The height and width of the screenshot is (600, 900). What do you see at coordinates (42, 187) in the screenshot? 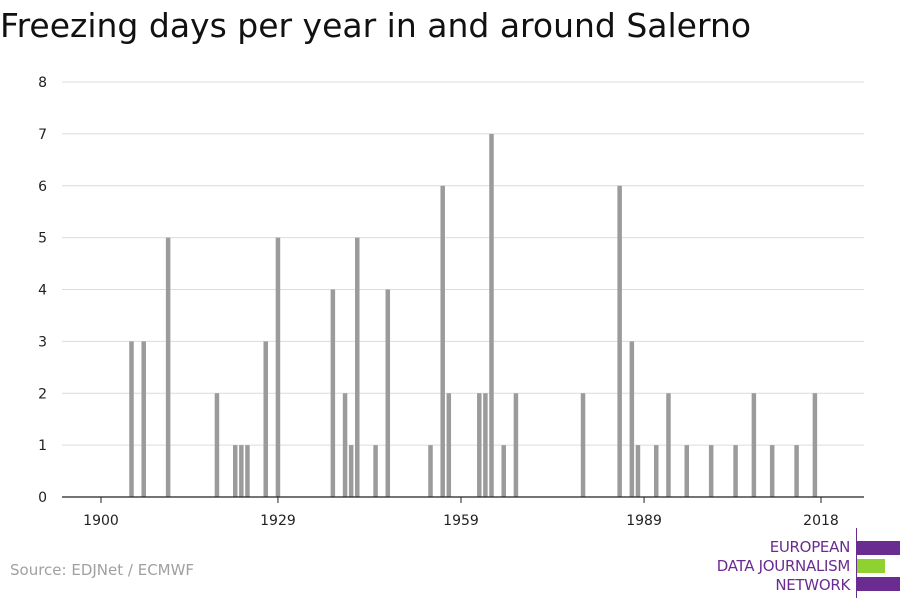
I see `y-tick-label-6: 6` at bounding box center [42, 187].